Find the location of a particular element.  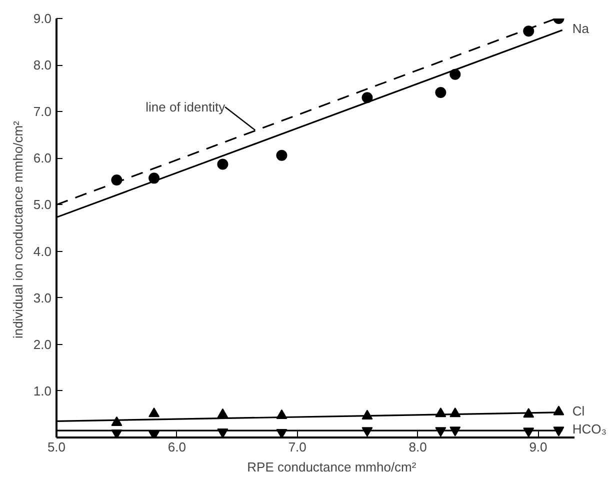

x-tick-label: 5.0 is located at coordinates (56, 447).